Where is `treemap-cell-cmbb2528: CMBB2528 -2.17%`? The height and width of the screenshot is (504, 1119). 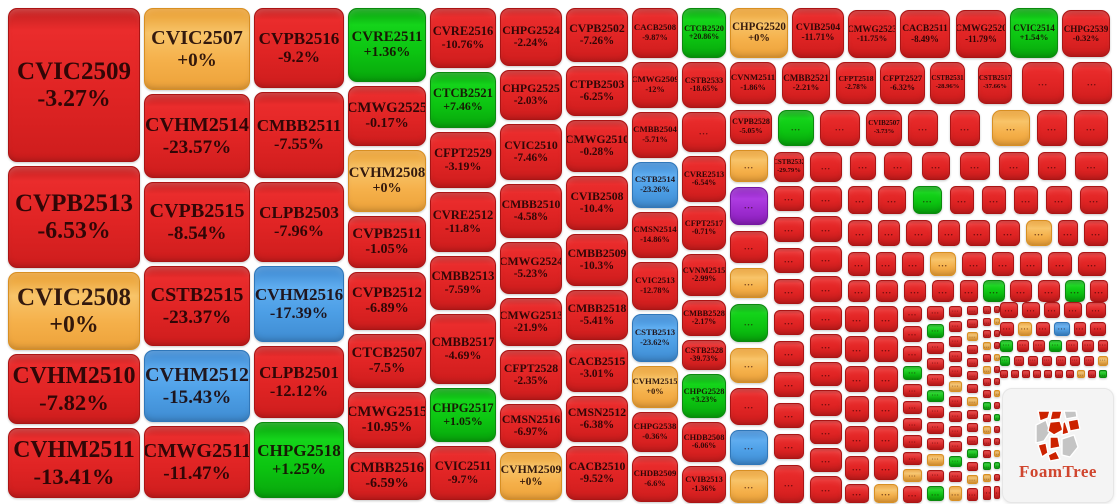
treemap-cell-cmbb2528: CMBB2528 -2.17% is located at coordinates (704, 318).